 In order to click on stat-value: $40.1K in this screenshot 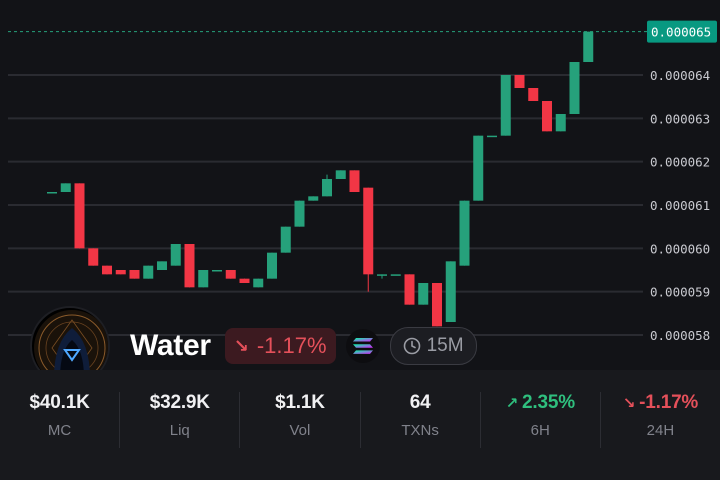, I will do `click(59, 402)`.